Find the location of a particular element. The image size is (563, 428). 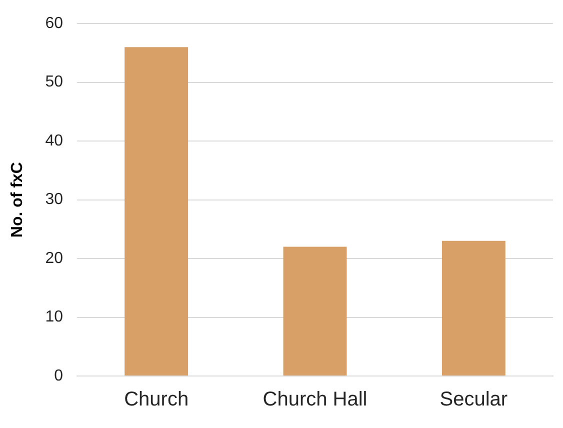

y-tick-label: 40 is located at coordinates (54, 141).